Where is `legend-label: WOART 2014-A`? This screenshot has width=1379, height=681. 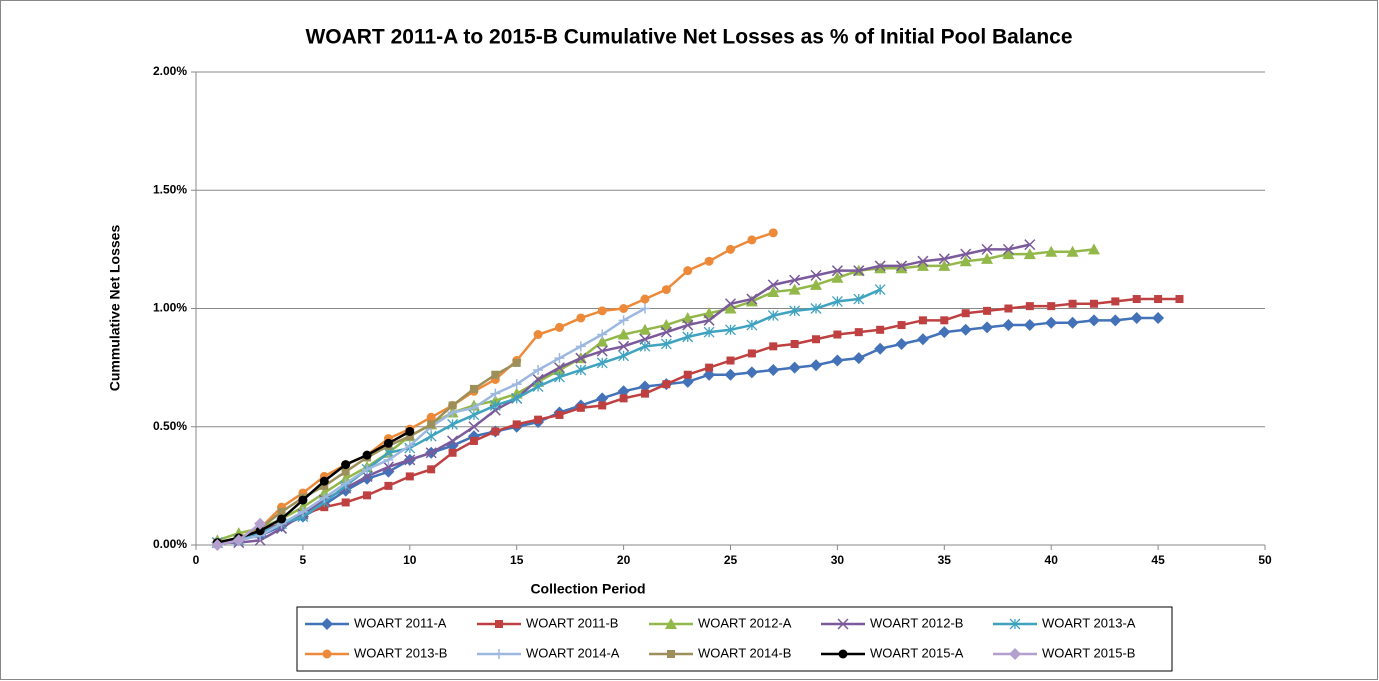 legend-label: WOART 2014-A is located at coordinates (573, 652).